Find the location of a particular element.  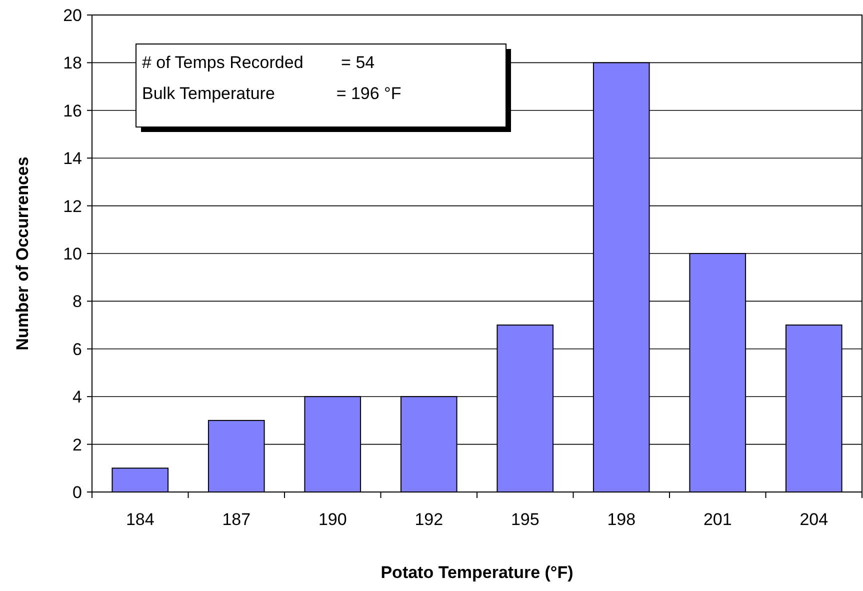

y-tick-label: 4 is located at coordinates (77, 397).